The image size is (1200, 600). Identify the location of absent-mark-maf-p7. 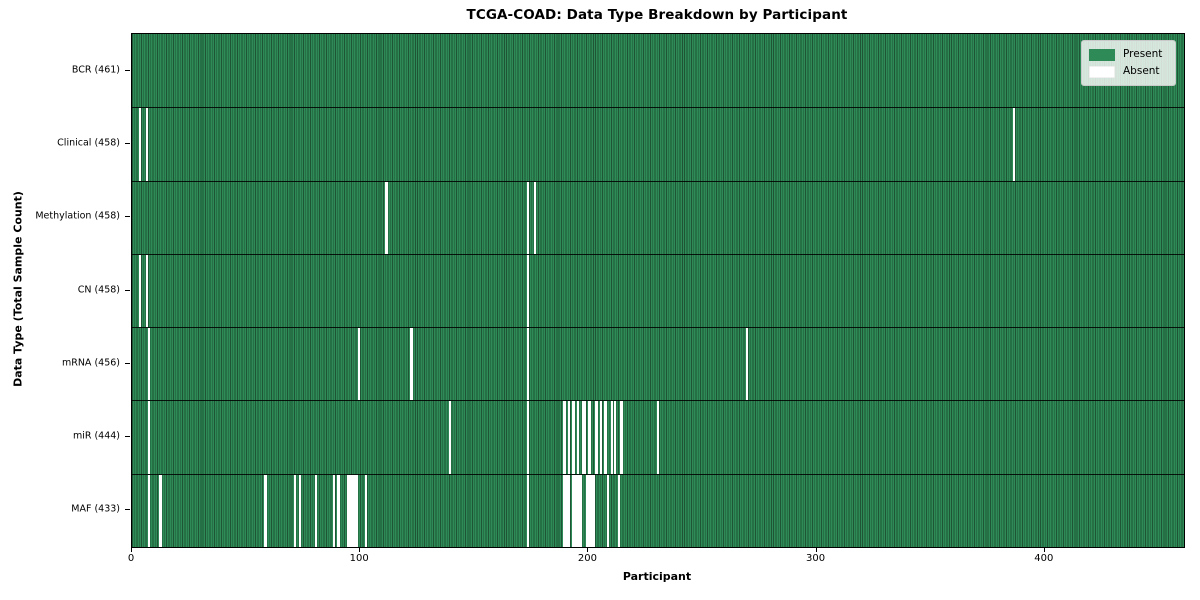
(149, 510).